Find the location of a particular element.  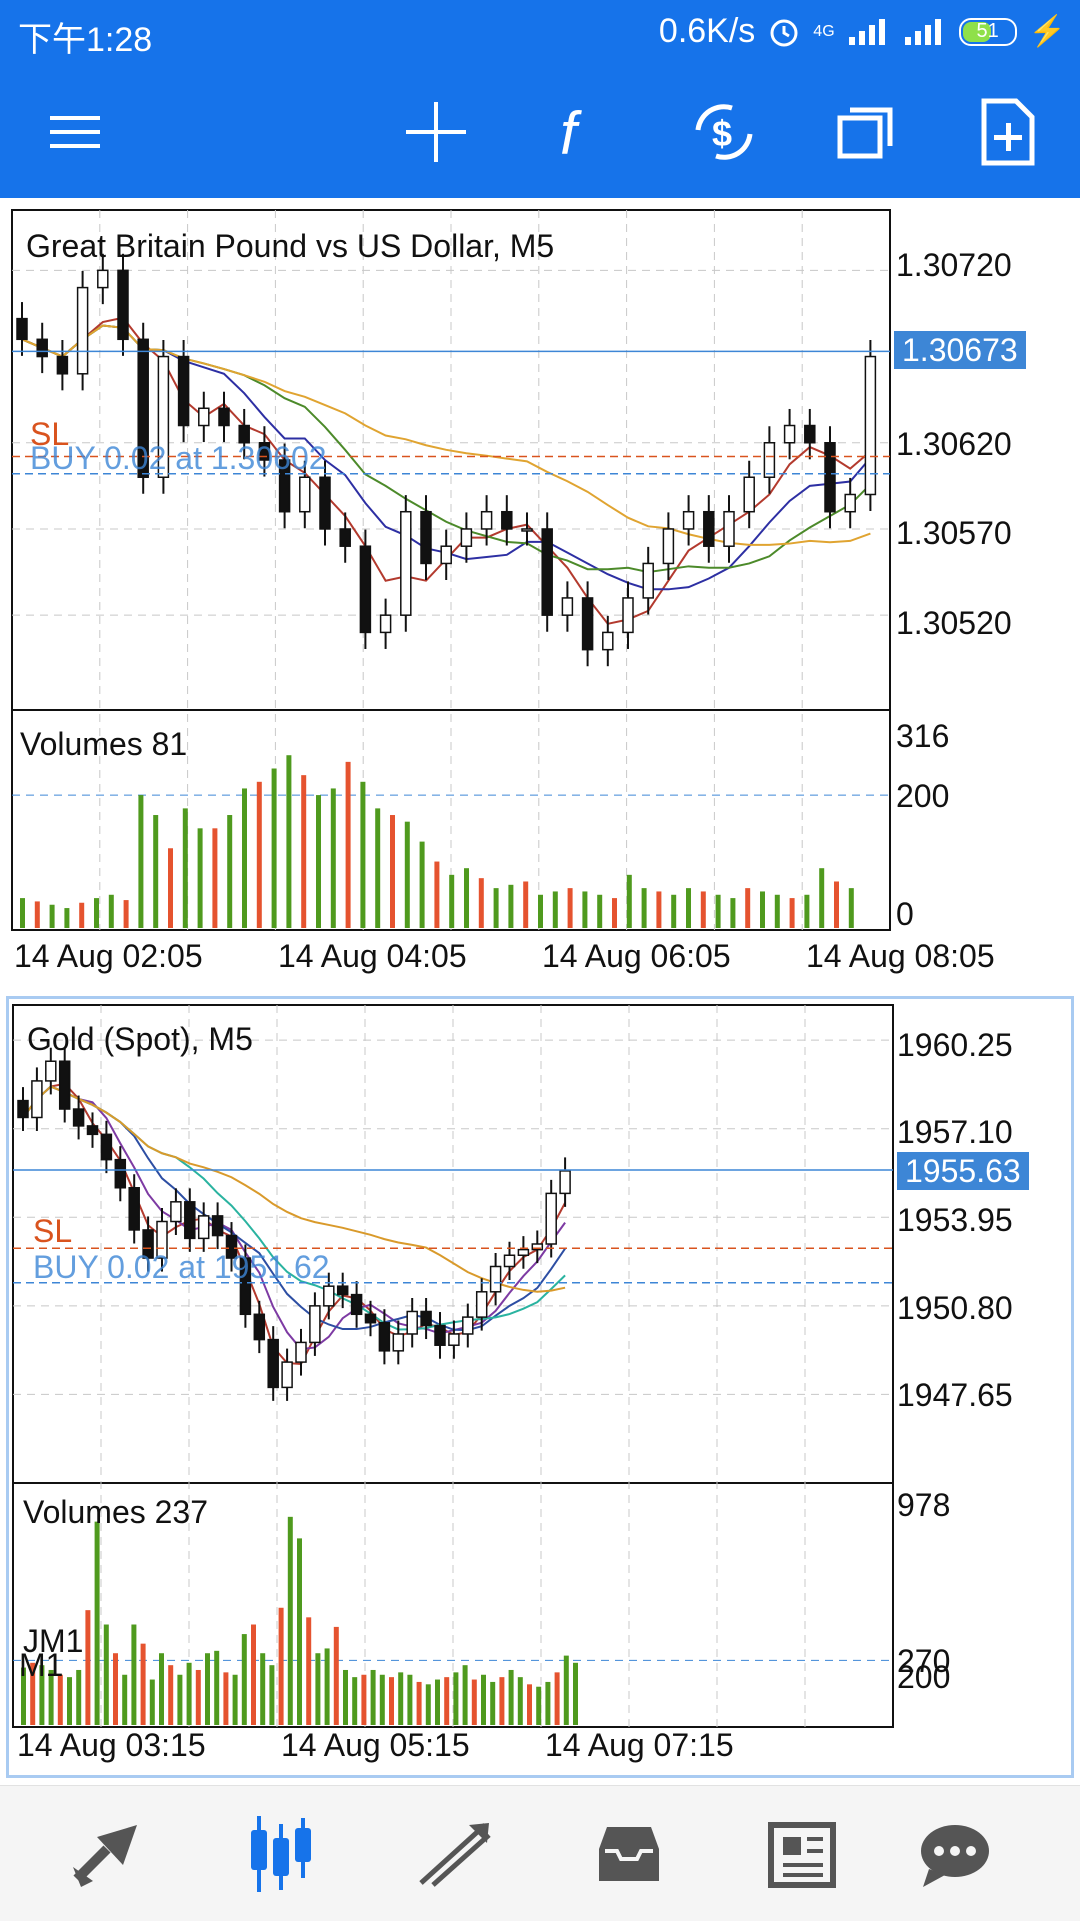

gbpusd-time-2: 14 Aug 04:05 is located at coordinates (372, 956).